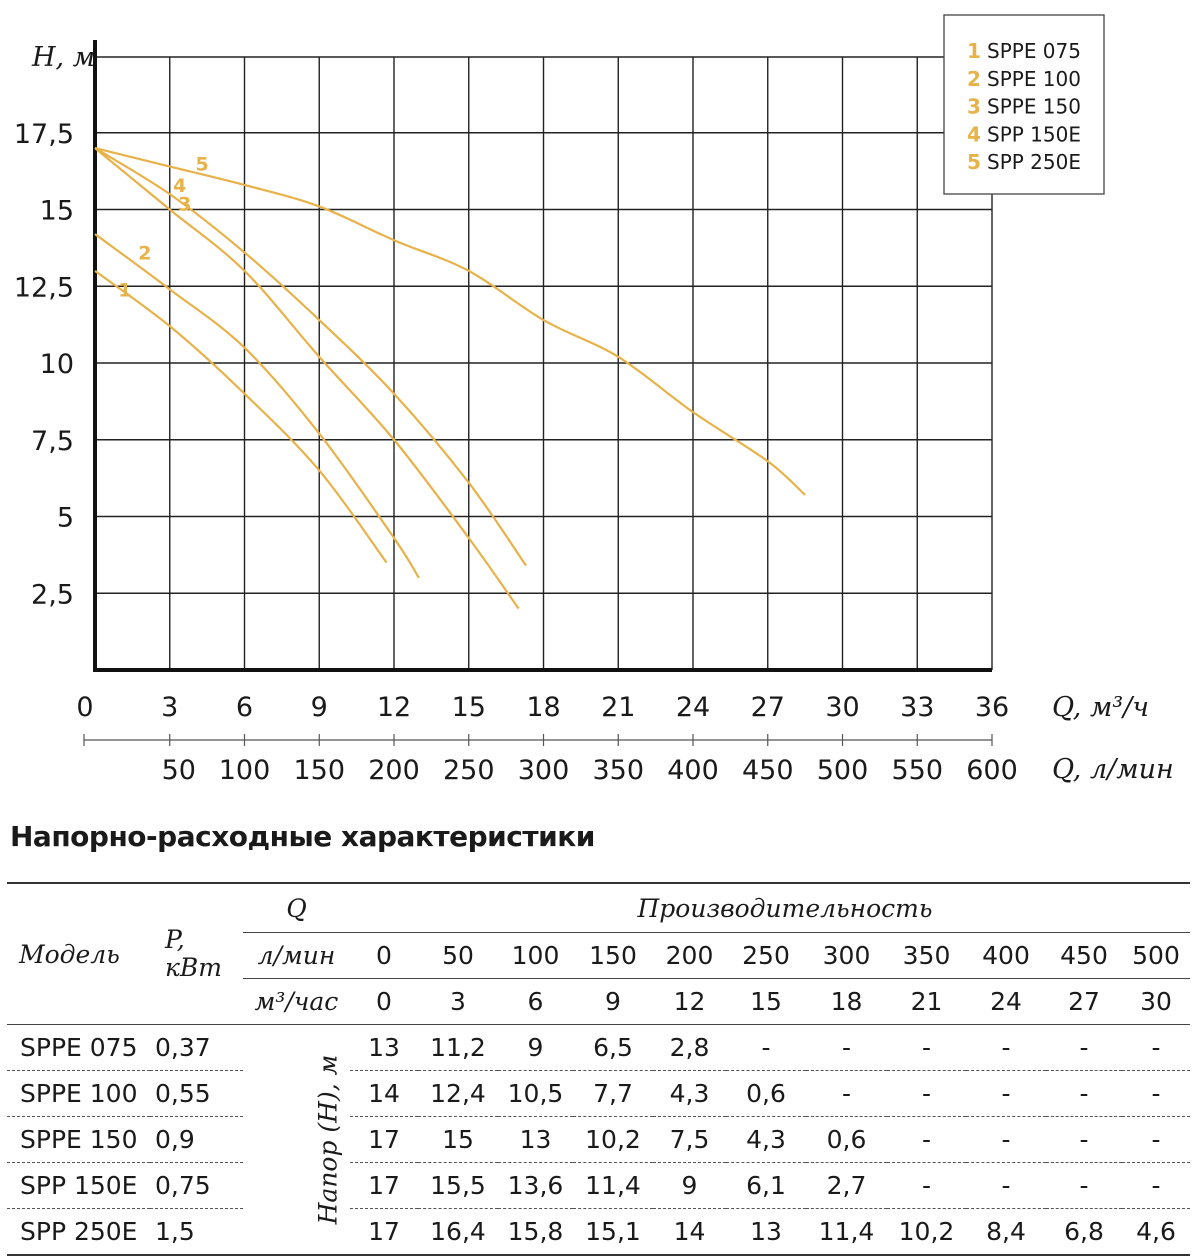 The width and height of the screenshot is (1200, 1256). What do you see at coordinates (535, 955) in the screenshot?
I see `lmin-value: 100` at bounding box center [535, 955].